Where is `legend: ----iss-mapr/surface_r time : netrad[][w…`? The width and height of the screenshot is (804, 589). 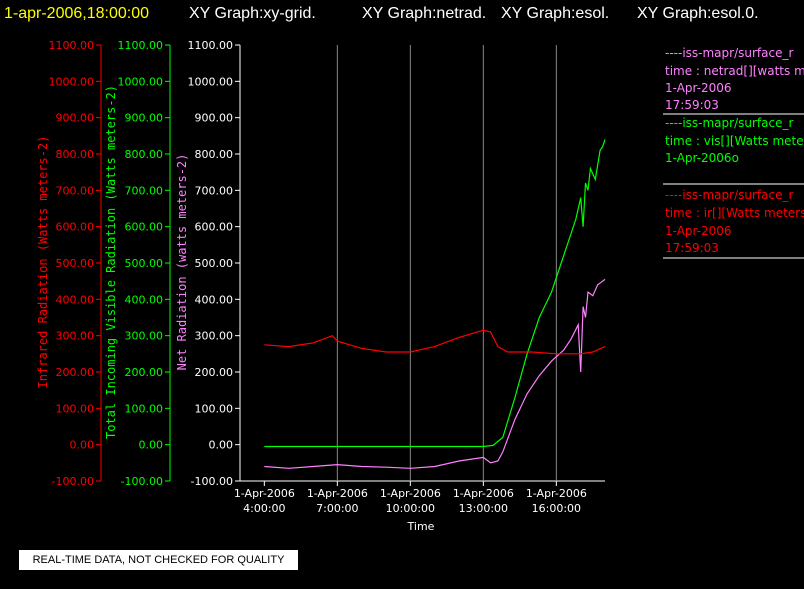 legend: ----iss-mapr/surface_r time : netrad[][w… is located at coordinates (733, 152).